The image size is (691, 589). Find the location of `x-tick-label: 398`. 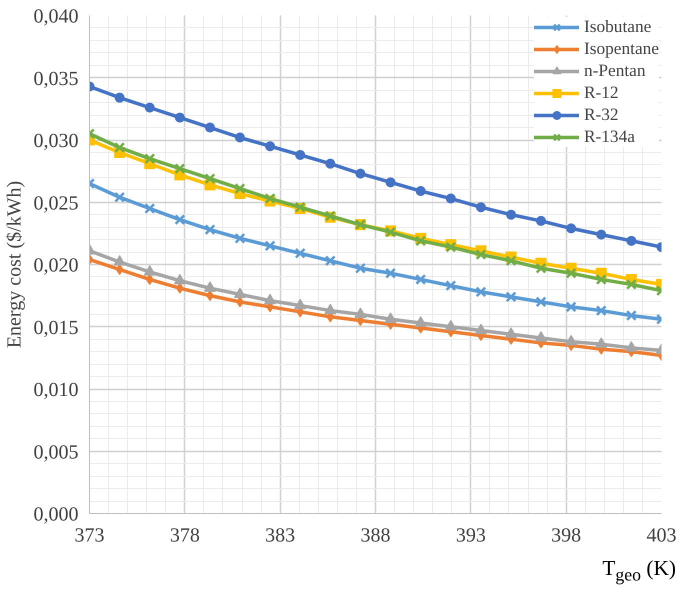

x-tick-label: 398 is located at coordinates (566, 535).